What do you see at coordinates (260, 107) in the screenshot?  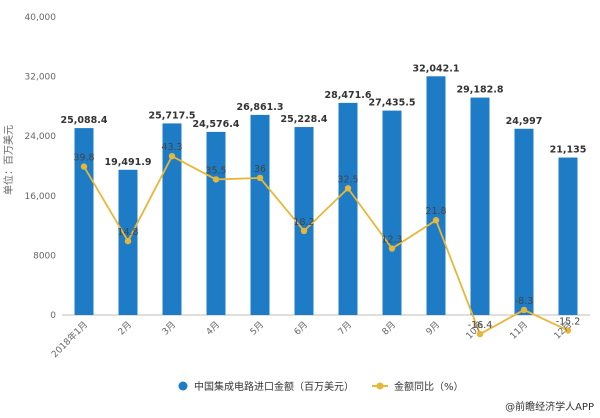 I see `bar-value-label: 26,861.3` at bounding box center [260, 107].